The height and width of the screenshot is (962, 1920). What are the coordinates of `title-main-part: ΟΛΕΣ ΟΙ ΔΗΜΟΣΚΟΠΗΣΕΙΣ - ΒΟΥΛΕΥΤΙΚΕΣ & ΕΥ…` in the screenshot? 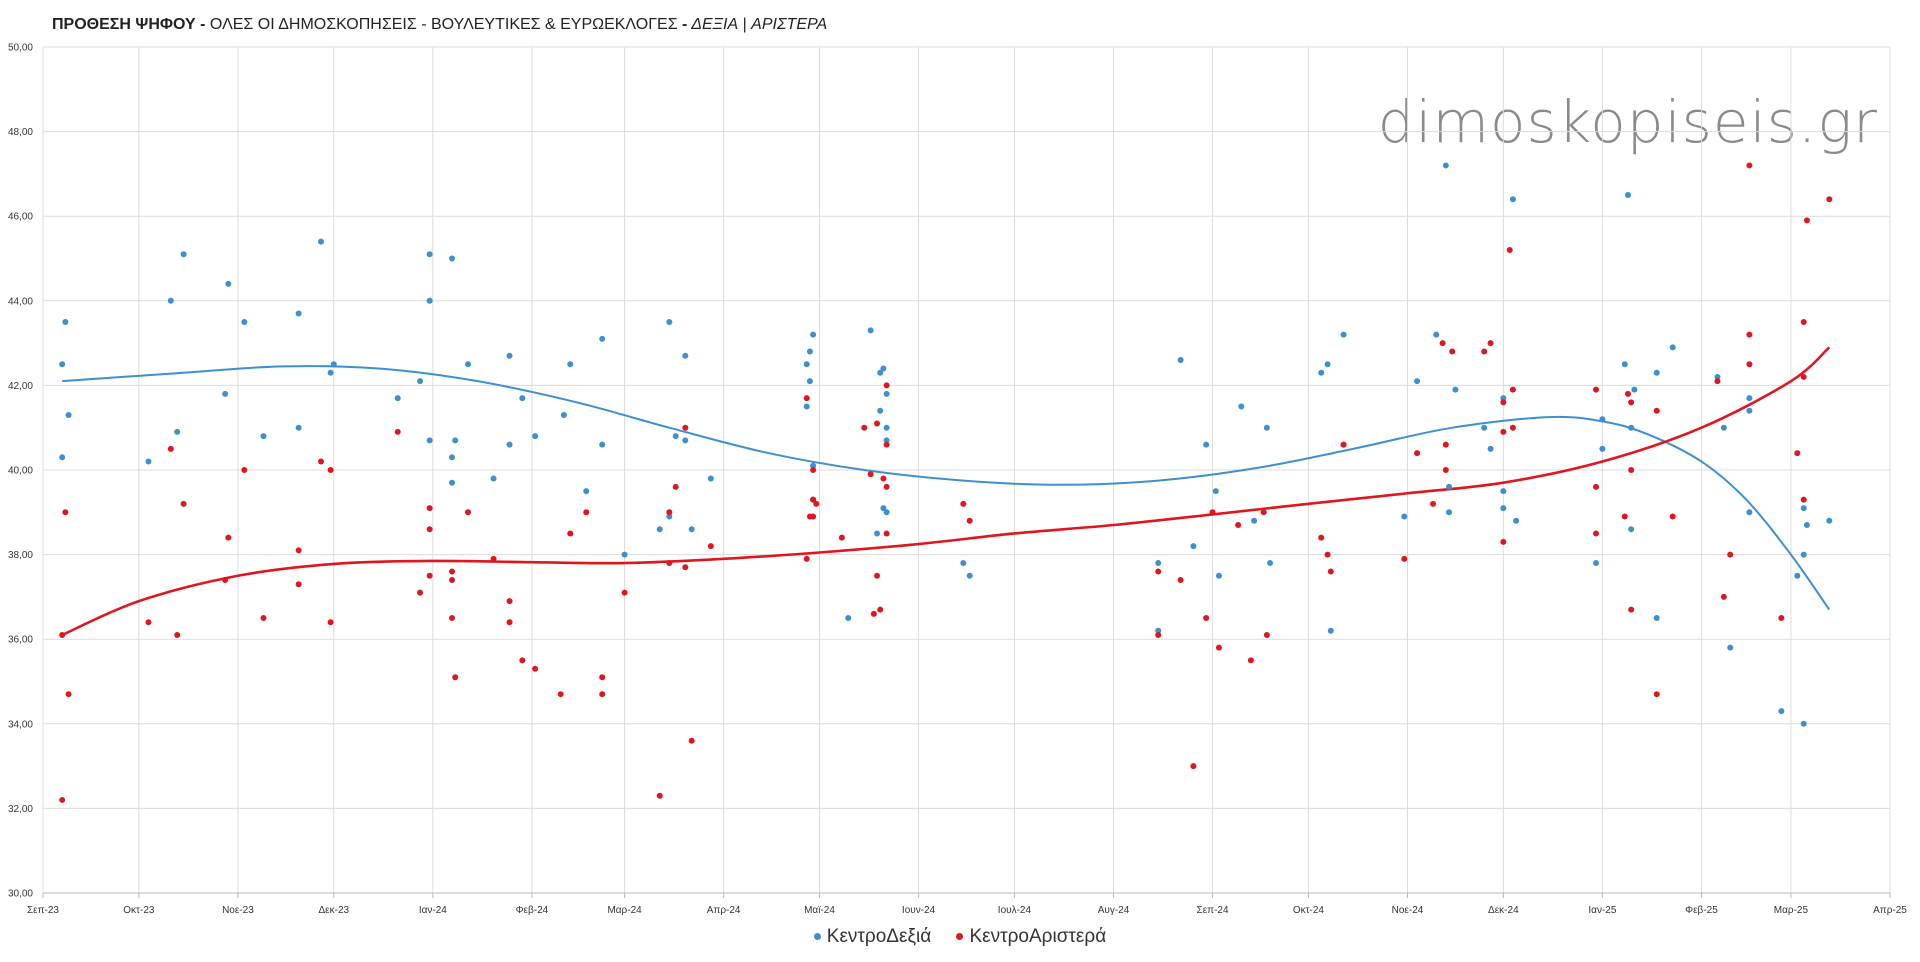 It's located at (444, 24).